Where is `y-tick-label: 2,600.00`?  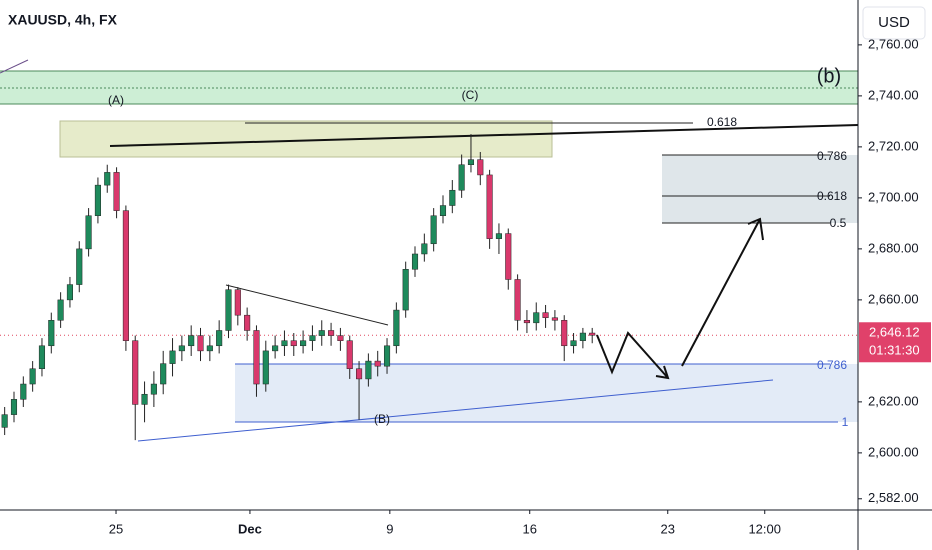
y-tick-label: 2,600.00 is located at coordinates (893, 451).